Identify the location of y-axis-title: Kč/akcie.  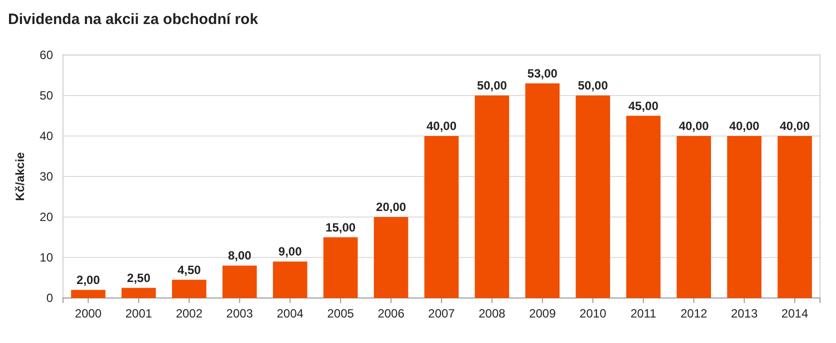
(20, 176).